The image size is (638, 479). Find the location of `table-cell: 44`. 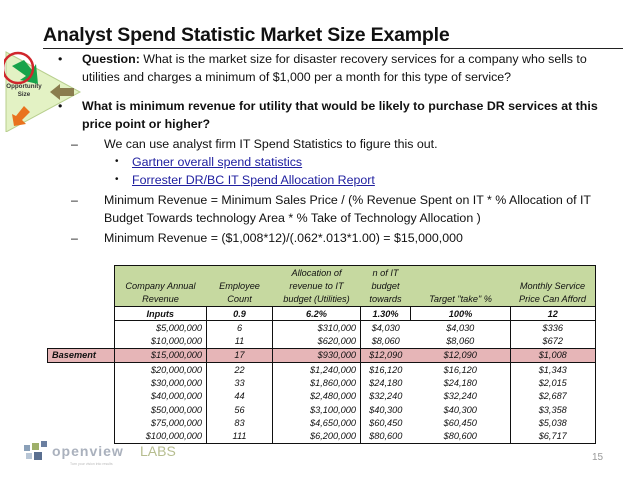

table-cell: 44 is located at coordinates (239, 396).